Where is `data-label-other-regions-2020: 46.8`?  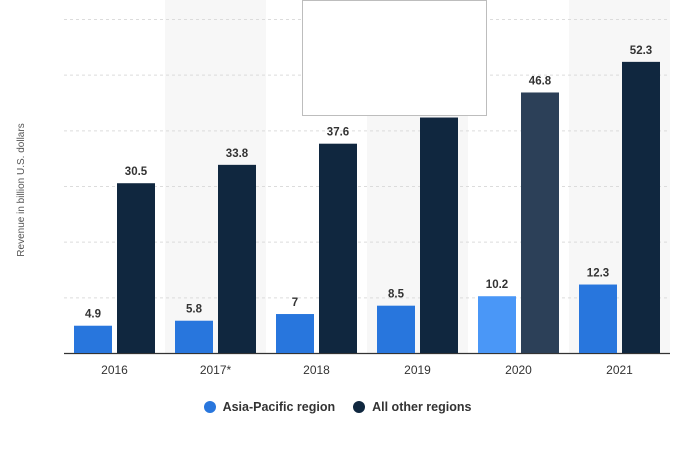
data-label-other-regions-2020: 46.8 is located at coordinates (540, 81).